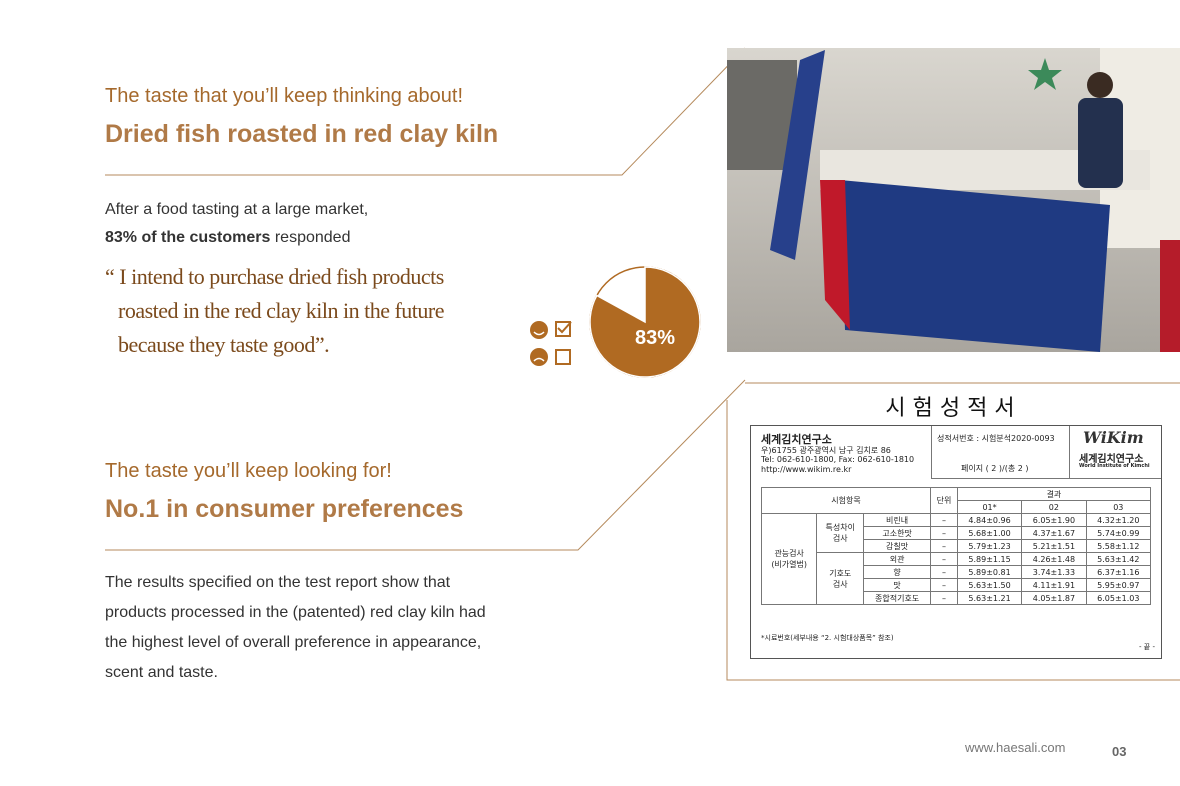  What do you see at coordinates (989, 533) in the screenshot?
I see `cell: 5.68±1.00` at bounding box center [989, 533].